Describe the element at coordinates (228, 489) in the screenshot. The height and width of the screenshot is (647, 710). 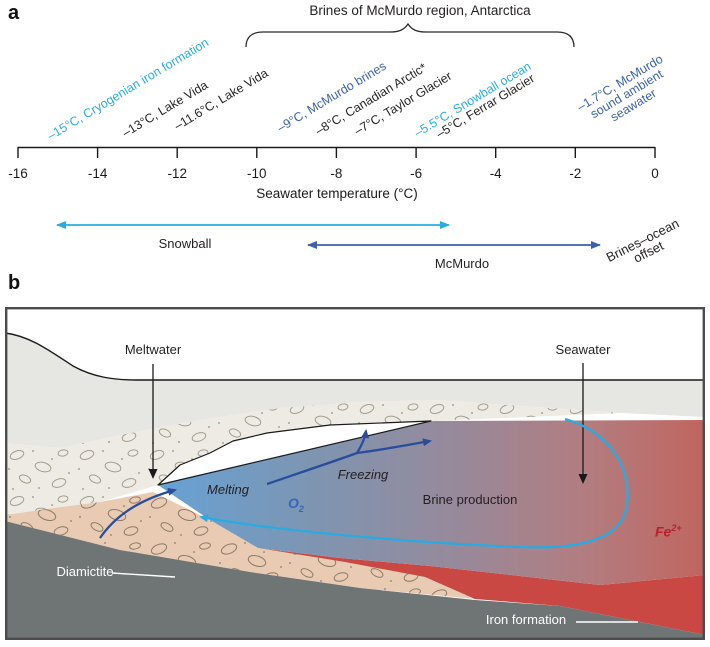
I see `melting-label: Melting` at that location.